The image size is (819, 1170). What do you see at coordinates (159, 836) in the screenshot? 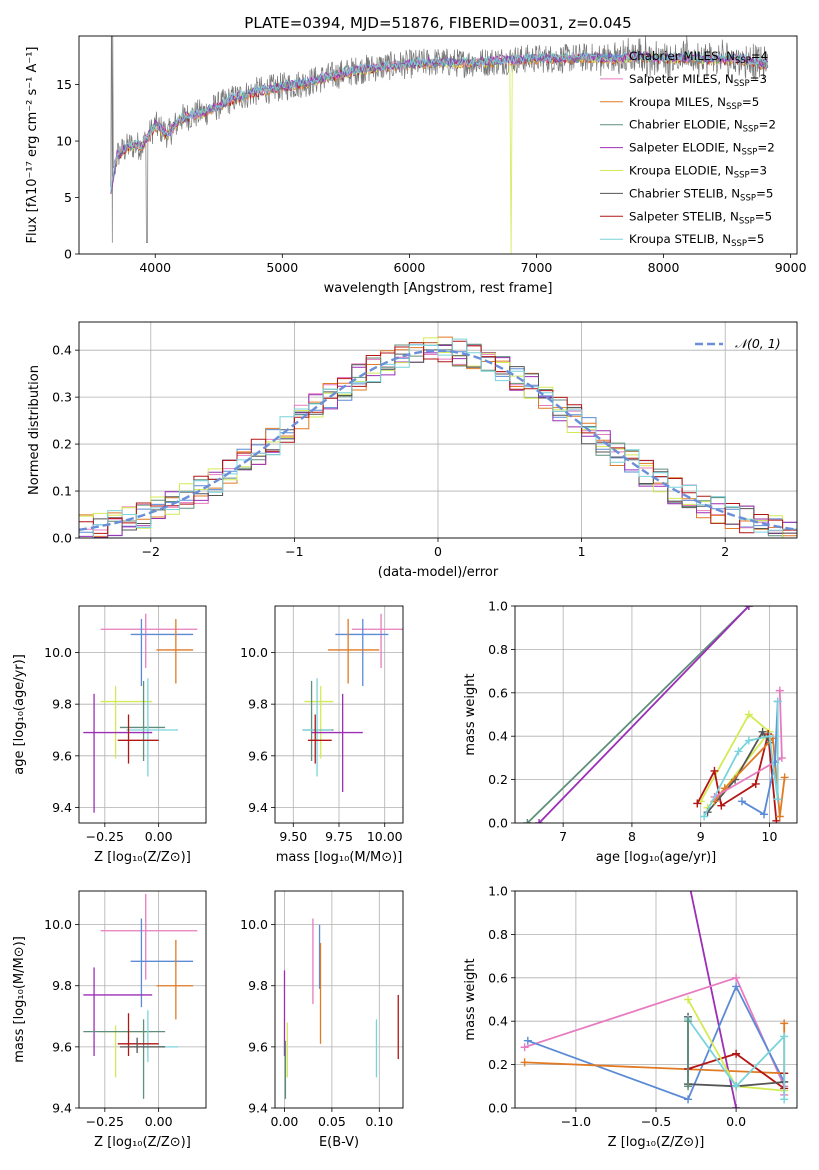
I see `x-tick-label: 0.00` at bounding box center [159, 836].